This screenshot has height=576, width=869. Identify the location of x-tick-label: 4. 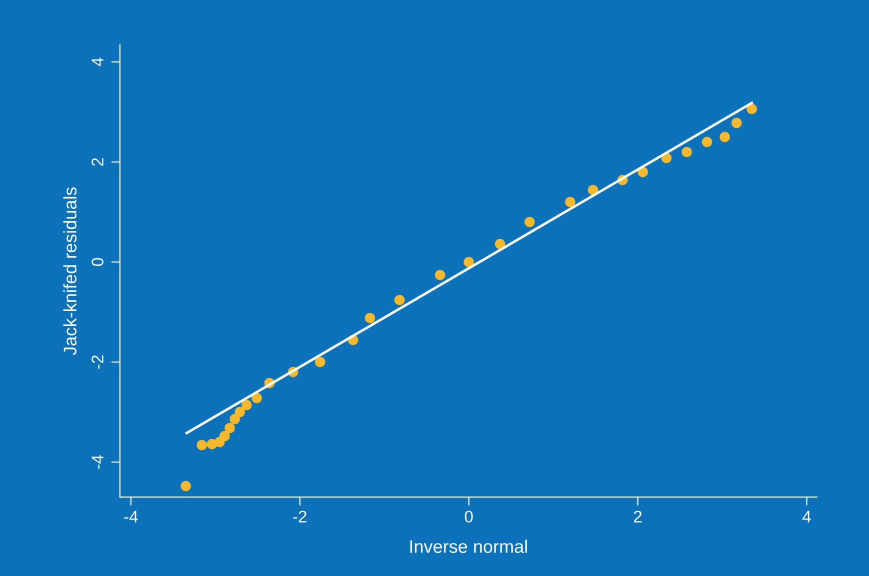
(806, 516).